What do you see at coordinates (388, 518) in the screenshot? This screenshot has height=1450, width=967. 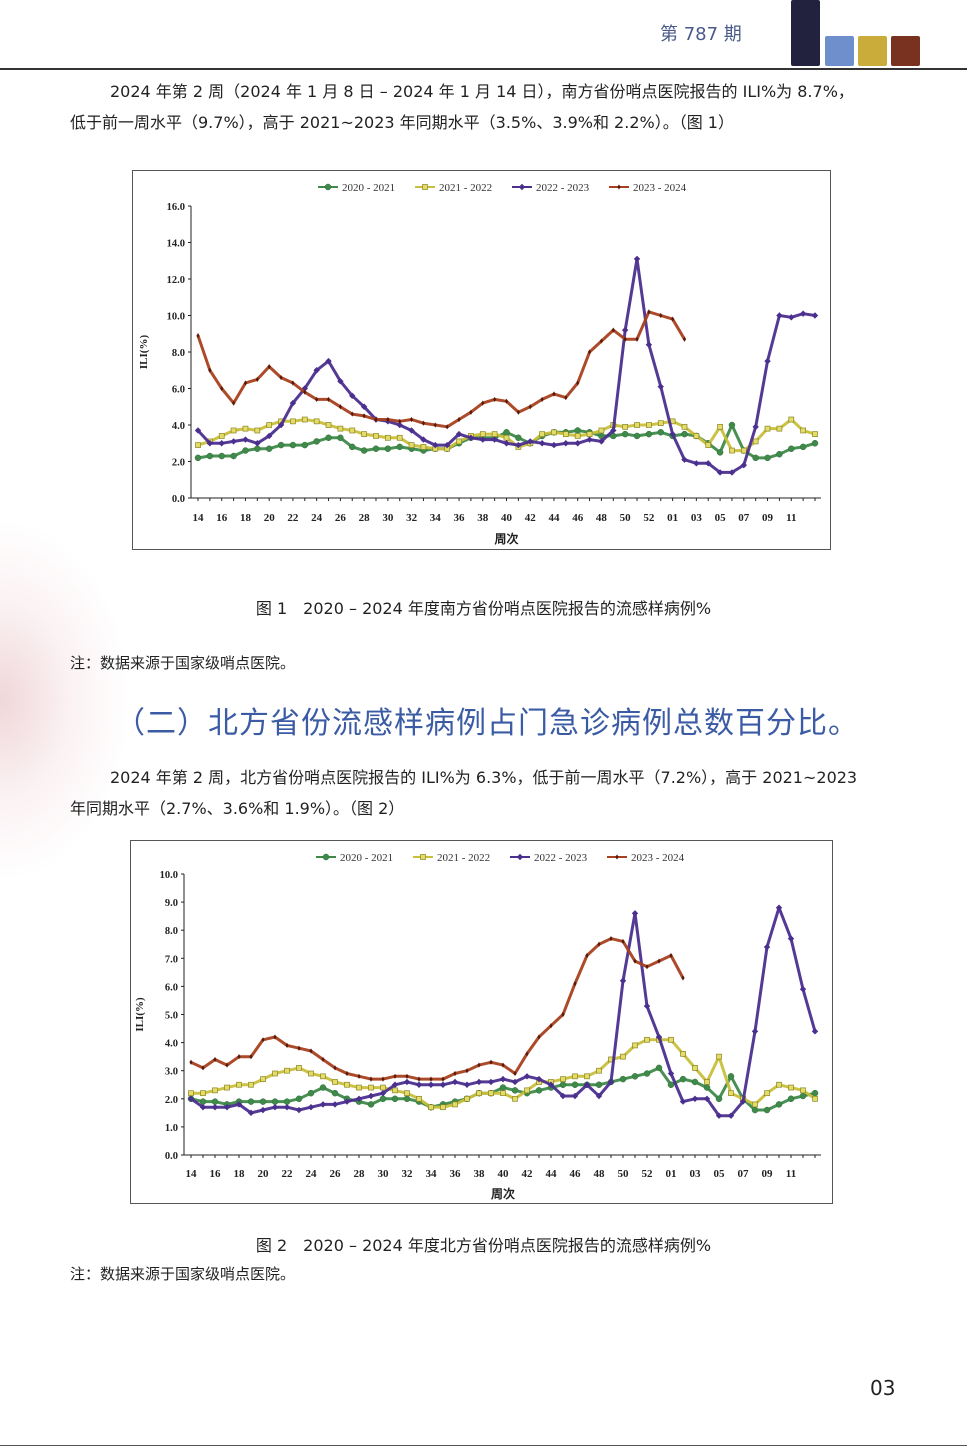 I see `x-tick-label: 30` at bounding box center [388, 518].